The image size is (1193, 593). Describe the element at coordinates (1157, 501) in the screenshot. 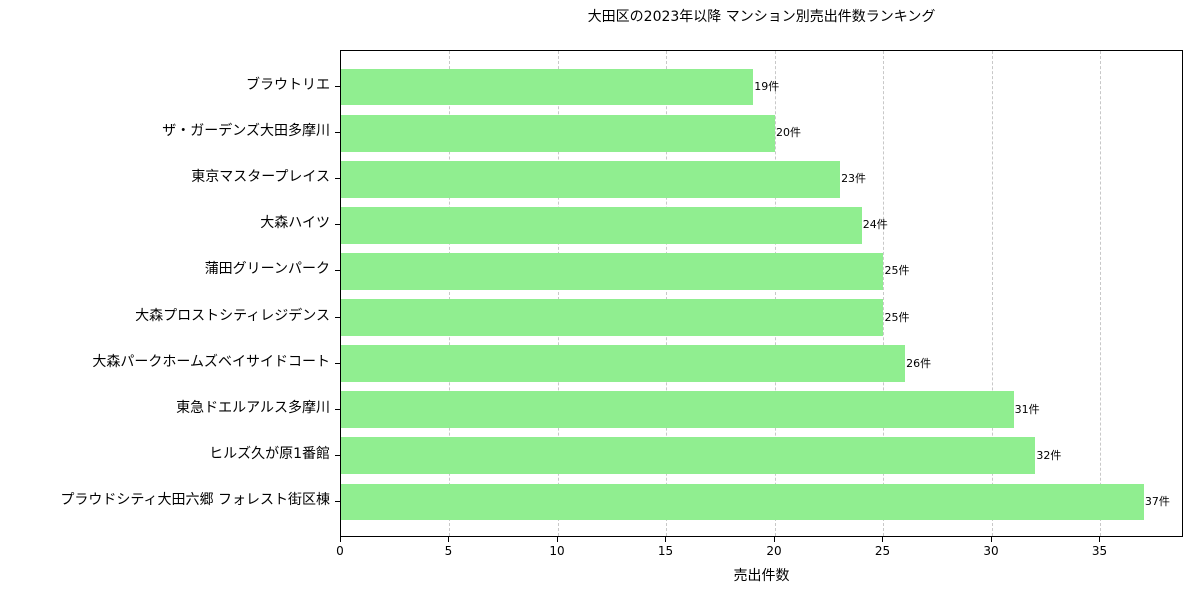

I see `bar-value-label: 37件` at that location.